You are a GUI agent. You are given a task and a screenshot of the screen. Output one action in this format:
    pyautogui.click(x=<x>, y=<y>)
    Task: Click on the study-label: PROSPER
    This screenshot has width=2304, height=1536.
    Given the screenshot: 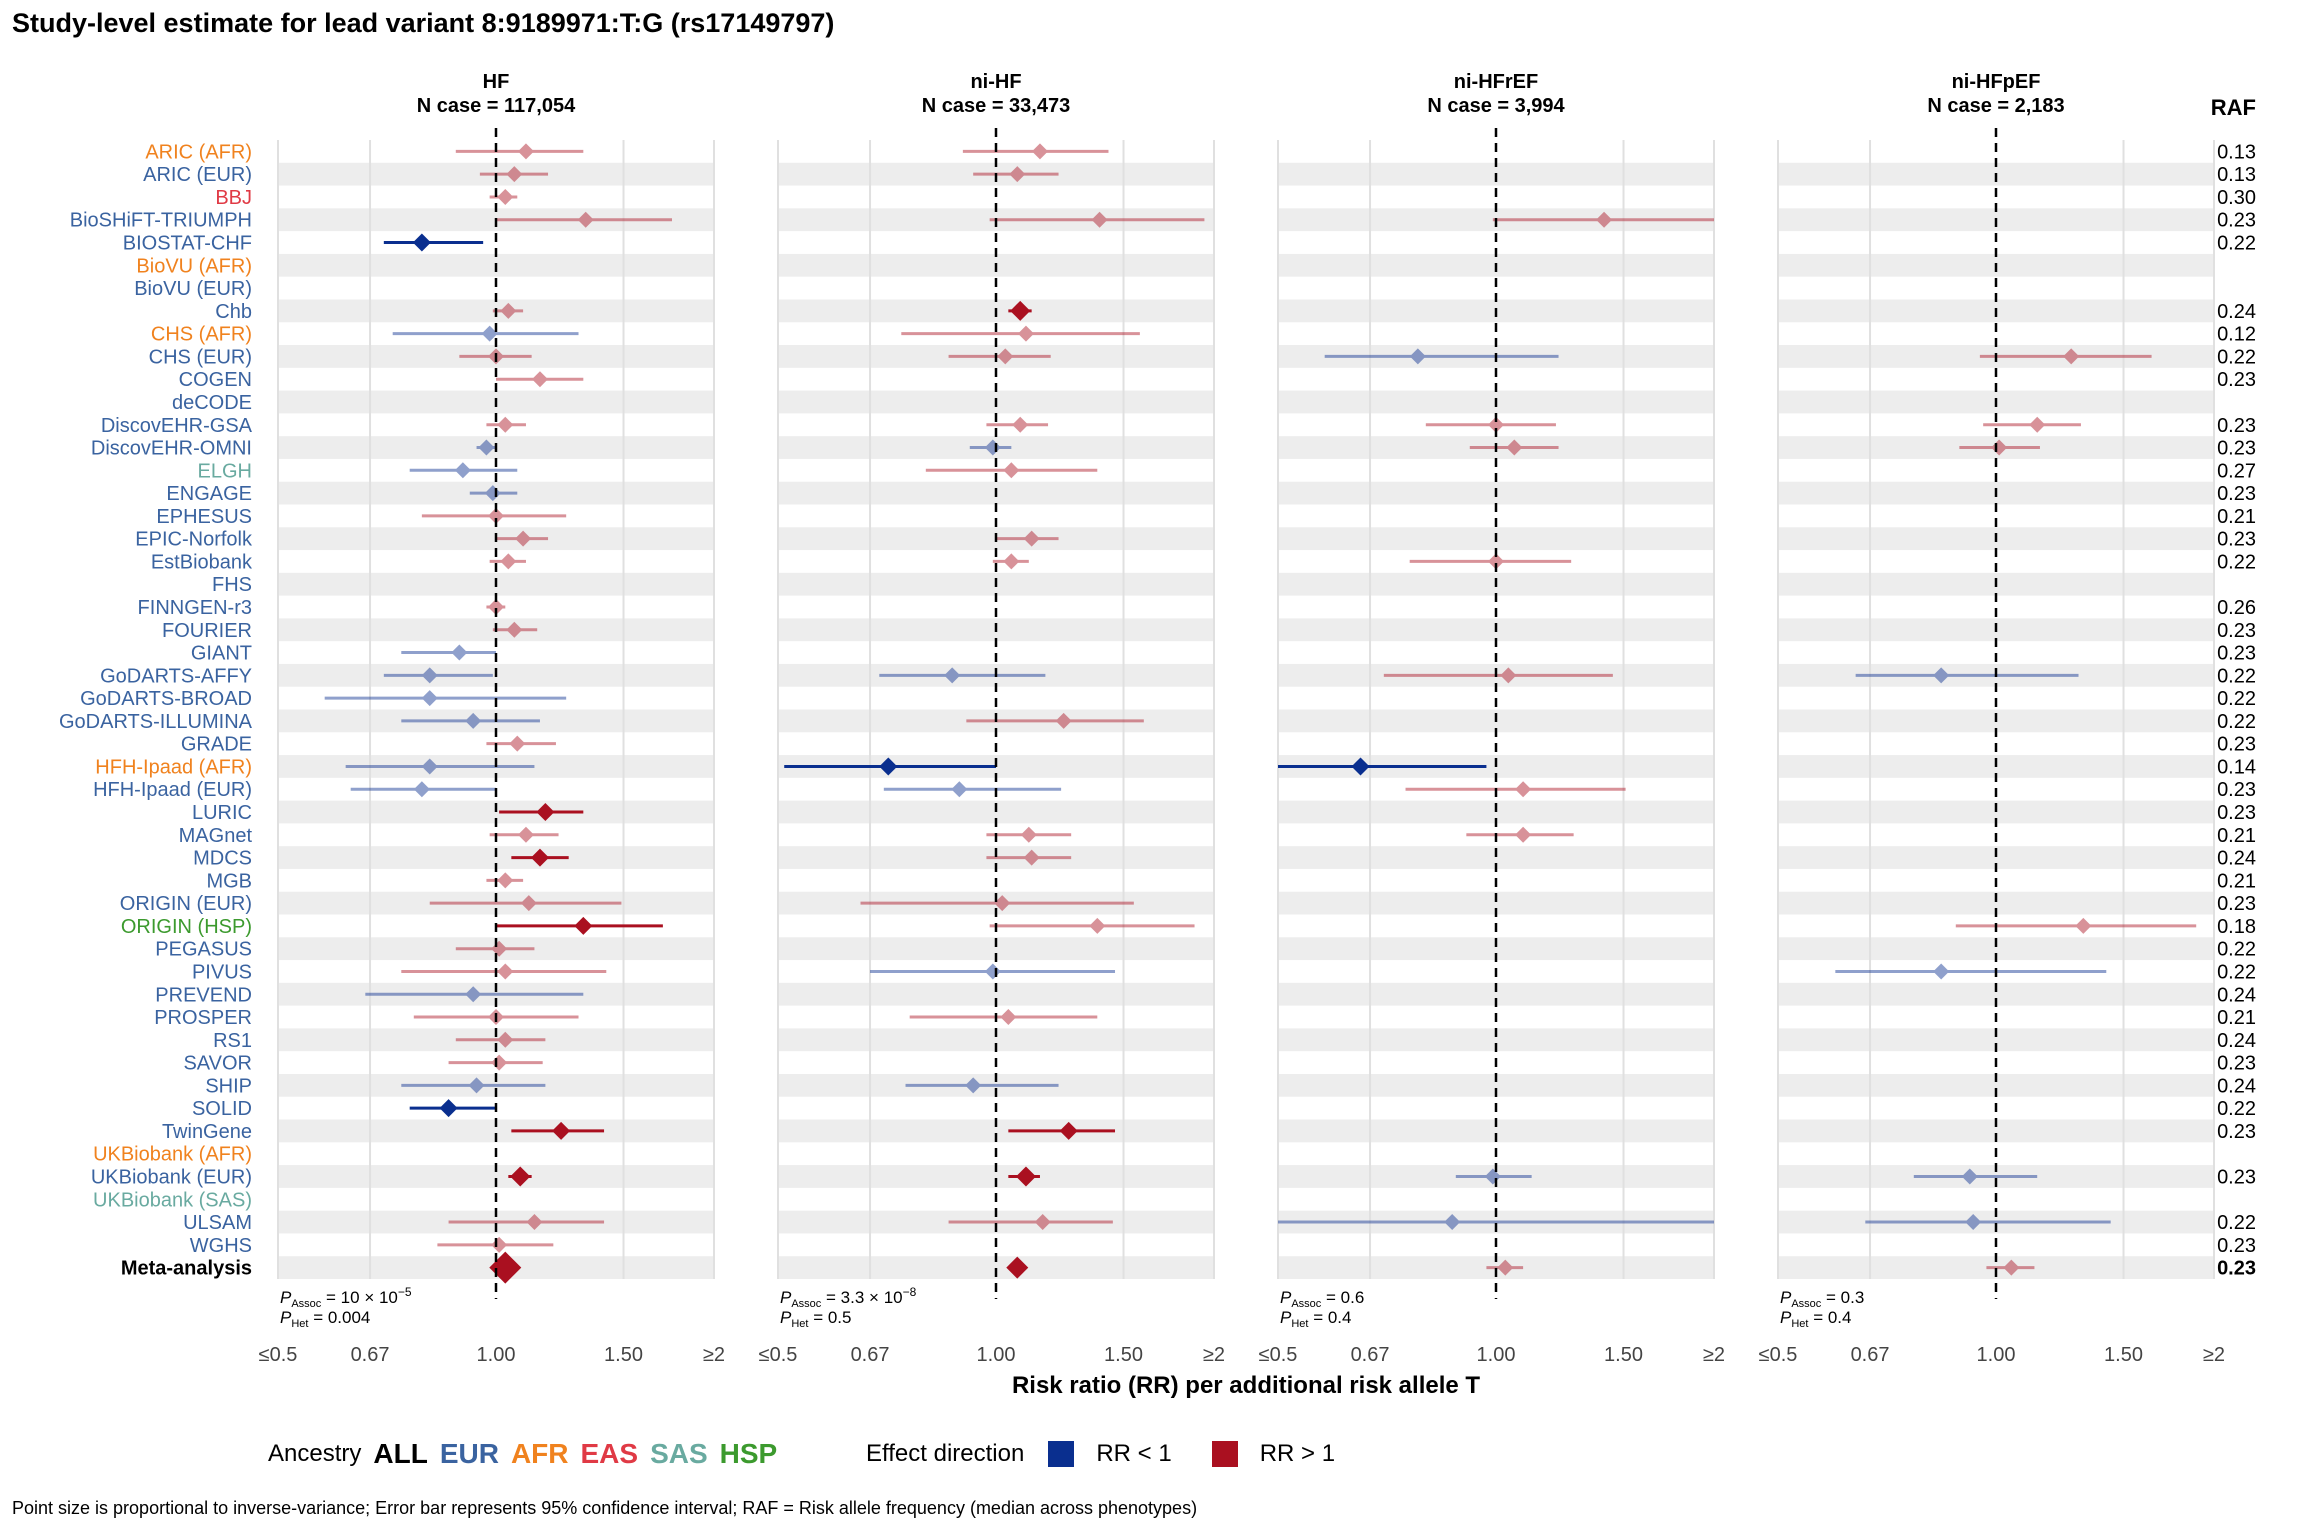 What is the action you would take?
    pyautogui.click(x=203, y=1018)
    